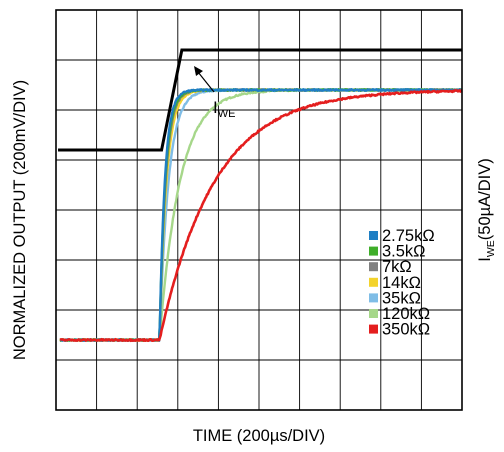 The image size is (504, 452). What do you see at coordinates (397, 267) in the screenshot?
I see `legend-label: 7kΩ` at bounding box center [397, 267].